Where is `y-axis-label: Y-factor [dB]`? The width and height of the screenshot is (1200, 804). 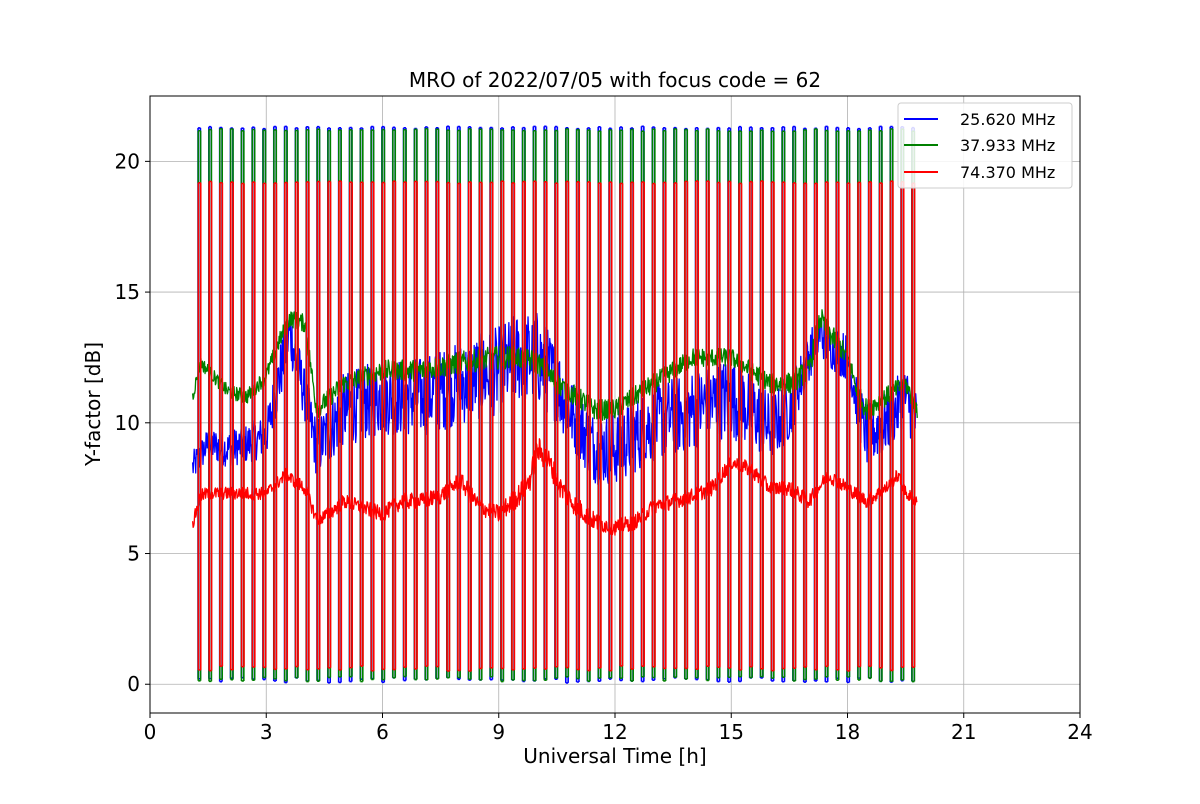 y-axis-label: Y-factor [dB] is located at coordinates (93, 404).